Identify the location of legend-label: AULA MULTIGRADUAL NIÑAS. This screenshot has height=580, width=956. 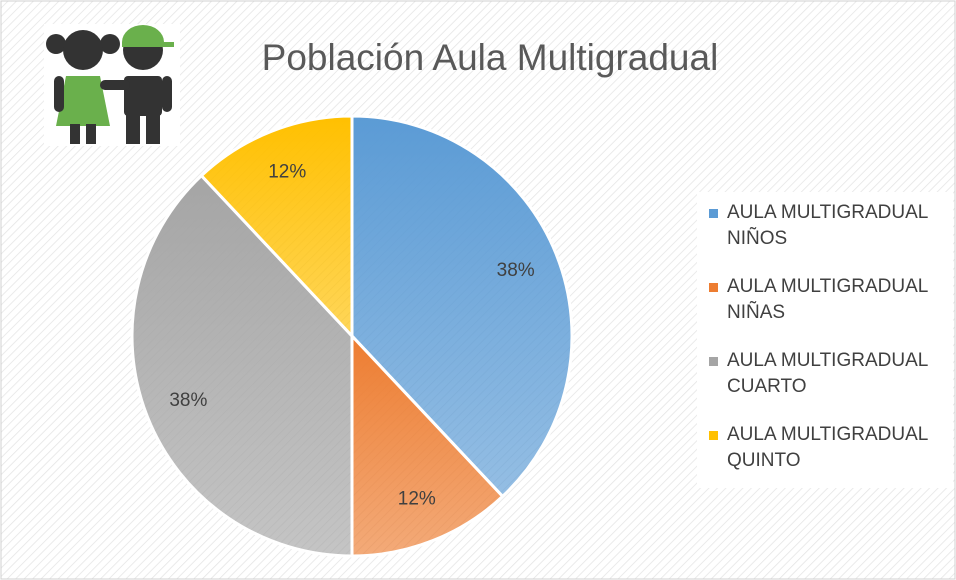
(827, 299).